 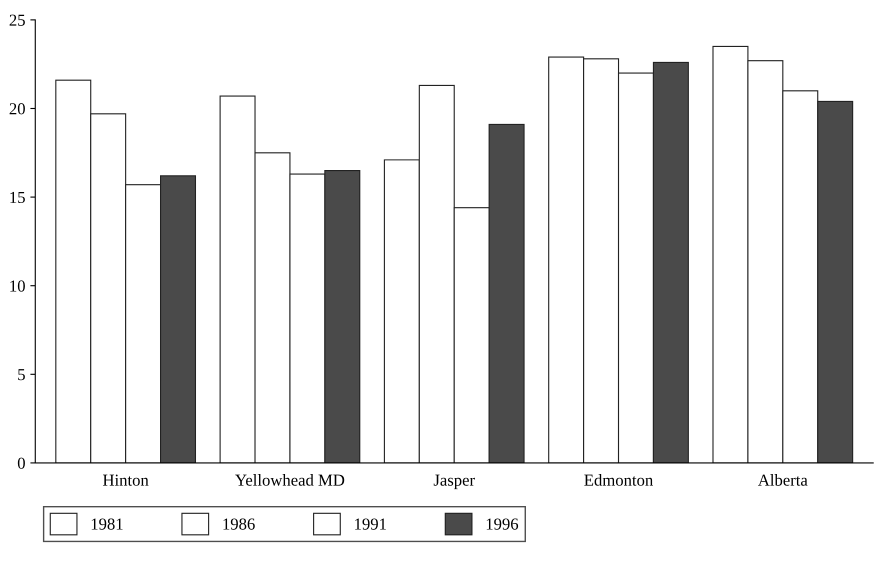 I want to click on x-tick-label: Edmonton, so click(x=618, y=480).